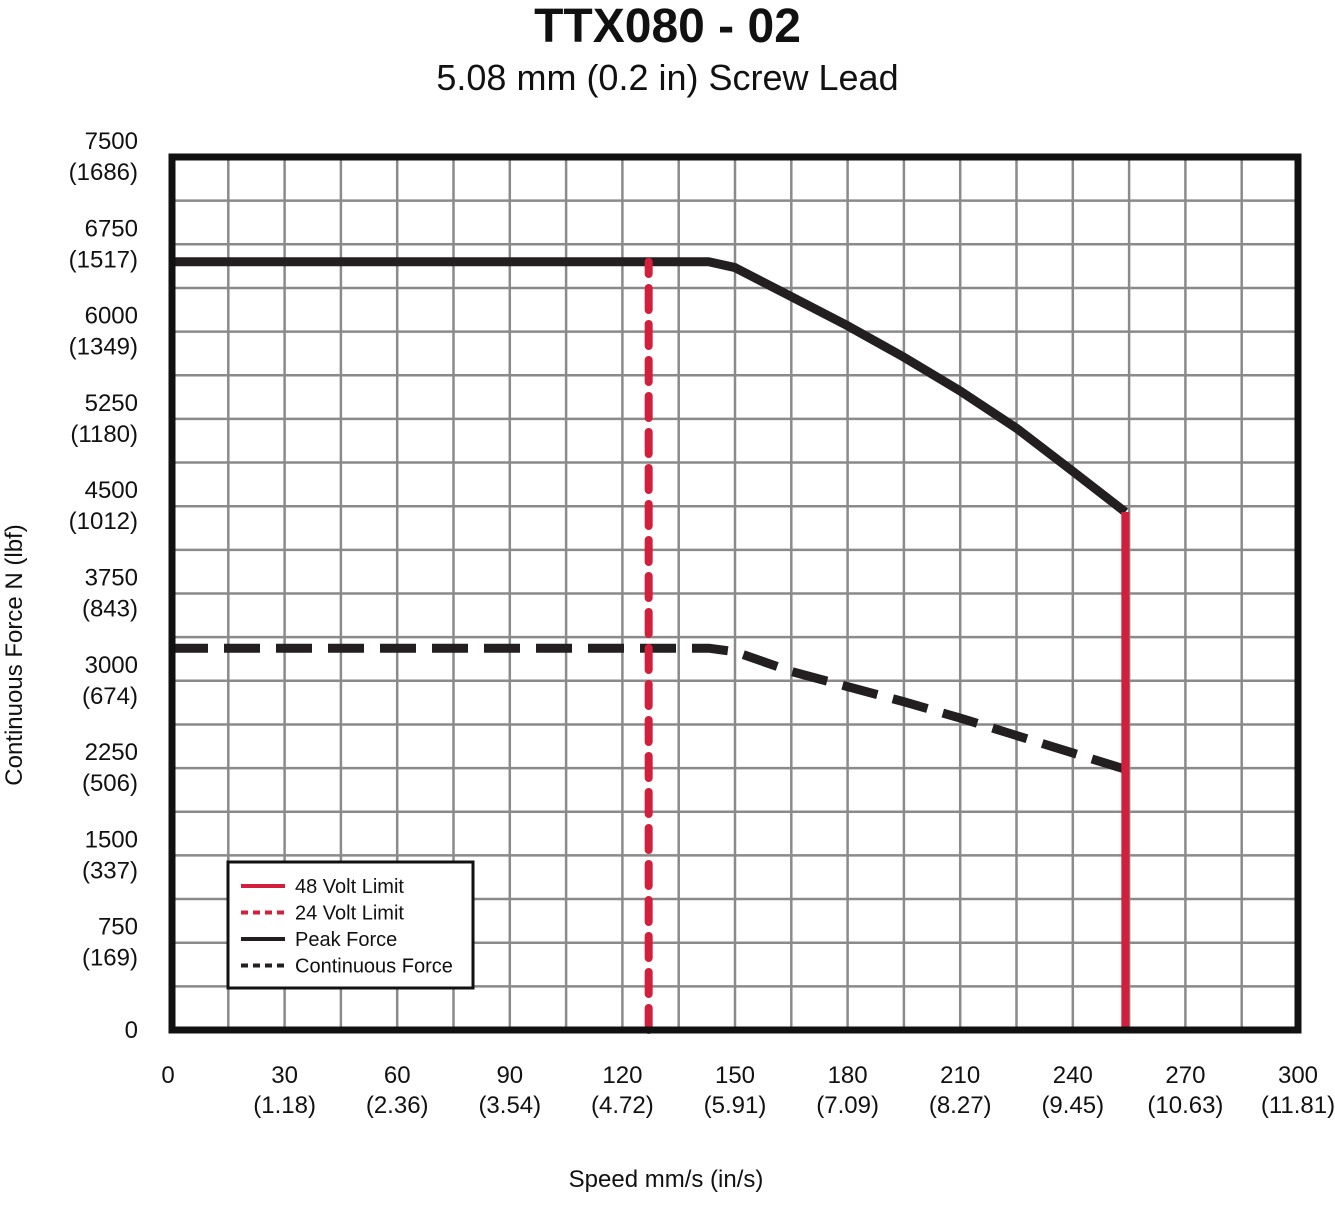  Describe the element at coordinates (509, 1075) in the screenshot. I see `x-tick-label: 90` at that location.